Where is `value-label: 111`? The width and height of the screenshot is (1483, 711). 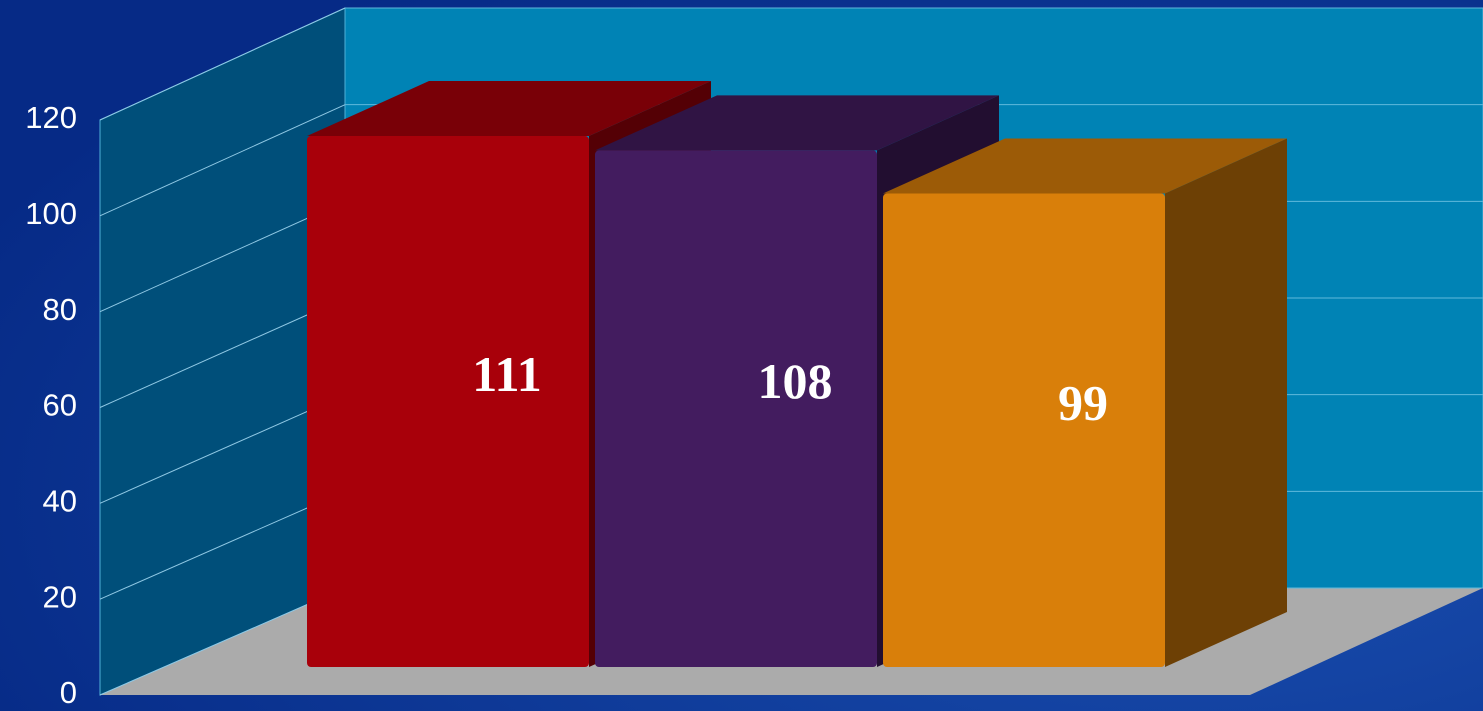 value-label: 111 is located at coordinates (506, 374).